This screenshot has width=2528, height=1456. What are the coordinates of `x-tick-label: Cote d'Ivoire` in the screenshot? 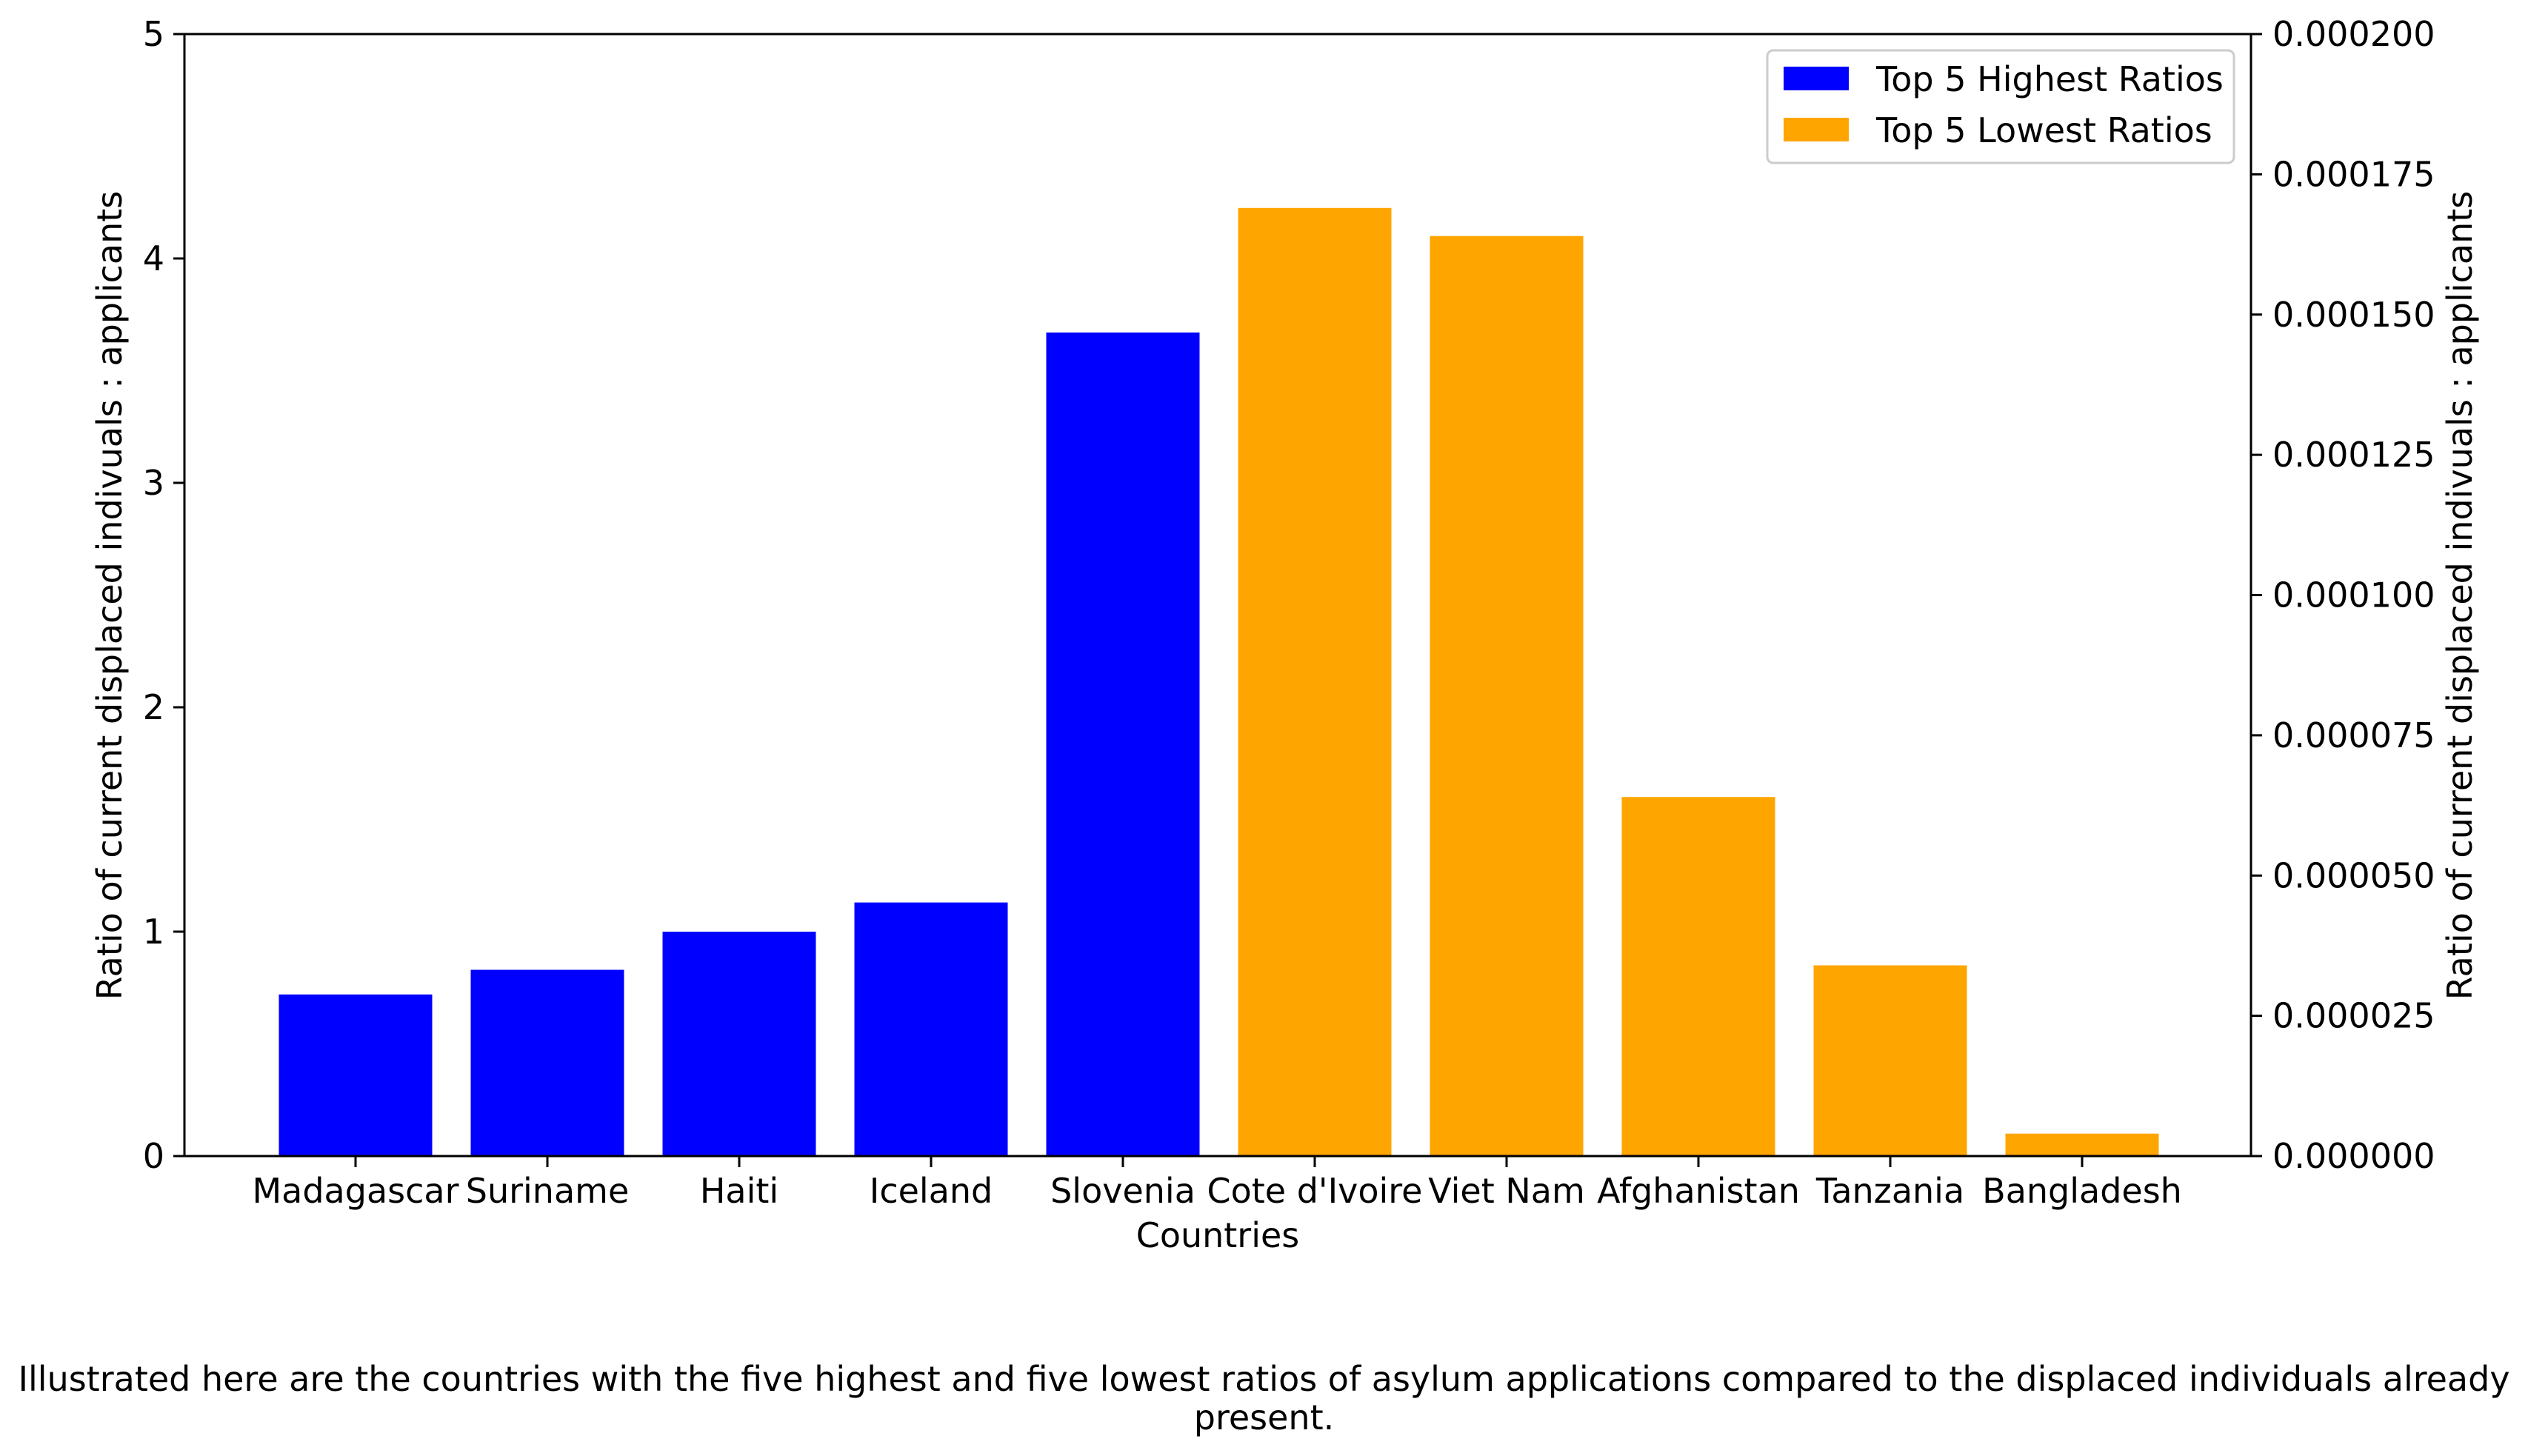 It's located at (1315, 1191).